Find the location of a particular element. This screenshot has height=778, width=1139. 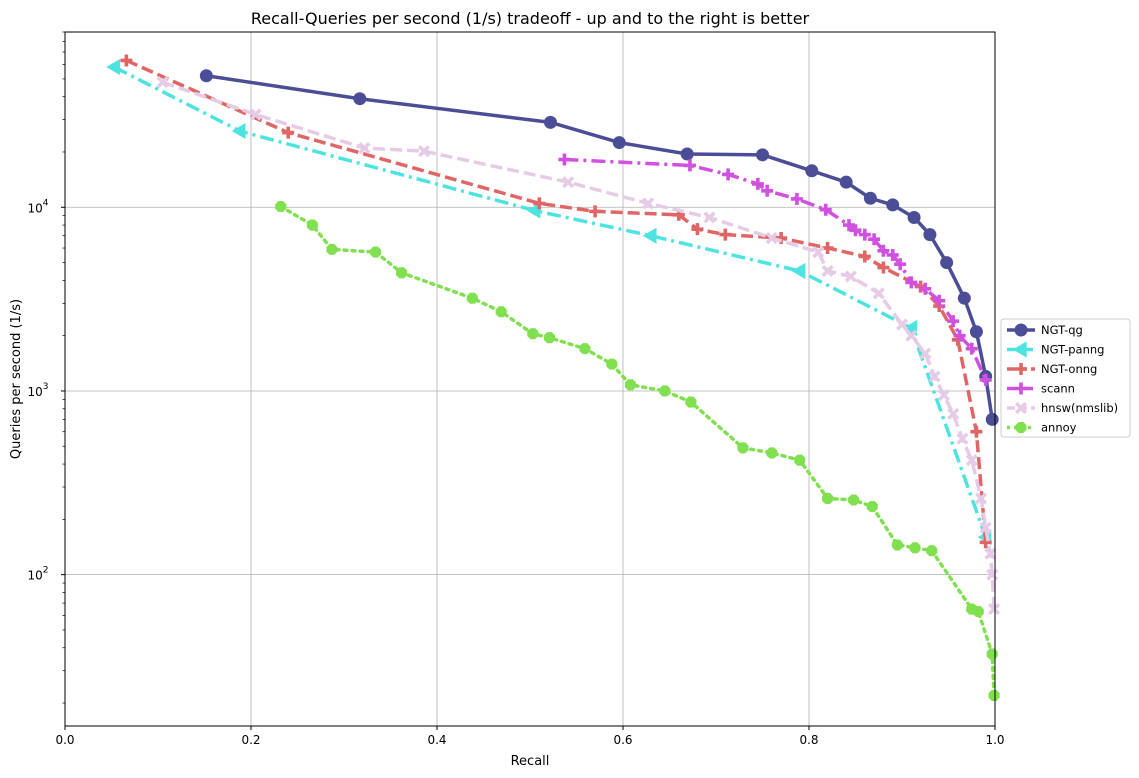

legend-entry: NGT-qg is located at coordinates (1045, 330).